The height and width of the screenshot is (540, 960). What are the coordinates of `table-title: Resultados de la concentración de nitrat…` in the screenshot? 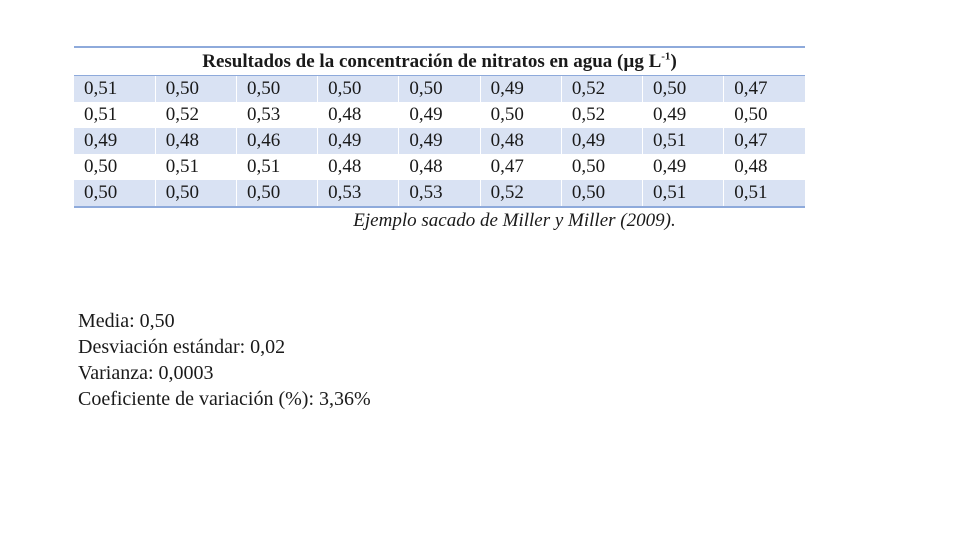 It's located at (439, 61).